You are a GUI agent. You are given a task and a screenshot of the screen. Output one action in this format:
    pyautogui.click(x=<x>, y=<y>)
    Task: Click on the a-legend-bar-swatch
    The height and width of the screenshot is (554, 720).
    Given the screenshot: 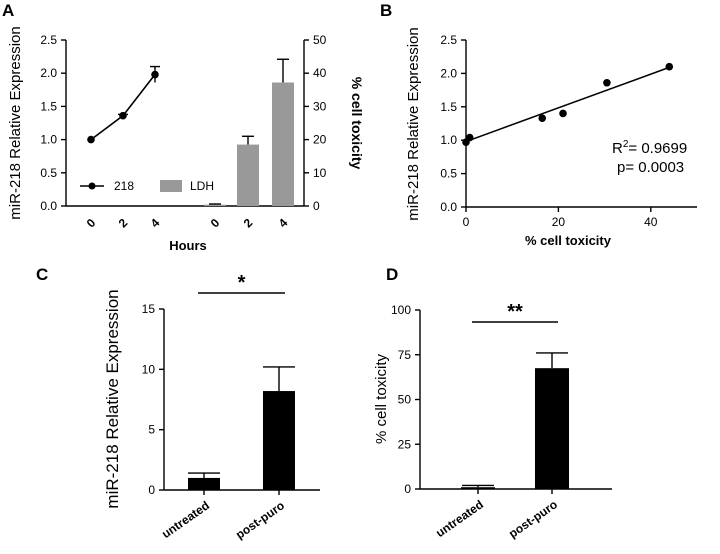 What is the action you would take?
    pyautogui.click(x=171, y=186)
    